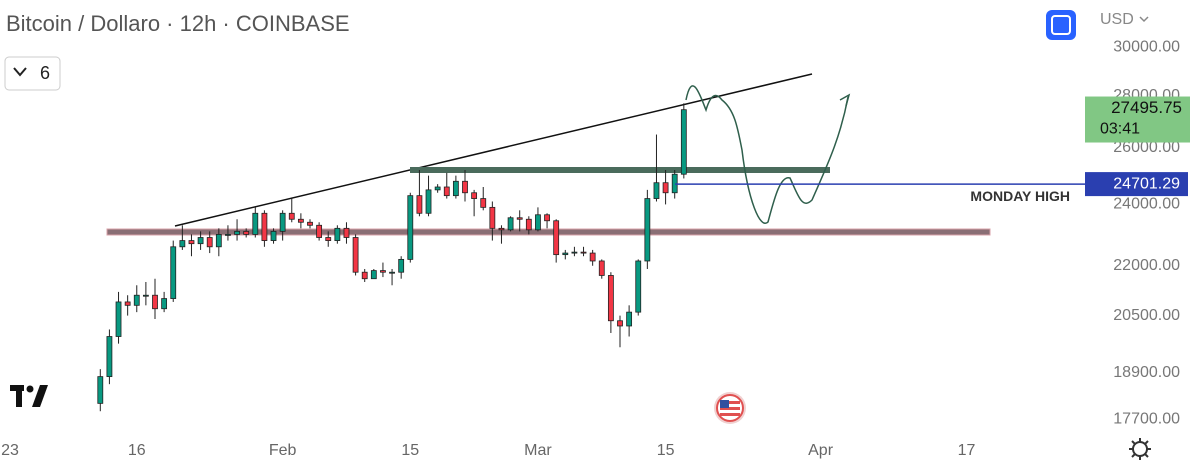 This screenshot has height=461, width=1200. Describe the element at coordinates (821, 450) in the screenshot. I see `x-tick-label: Apr` at that location.